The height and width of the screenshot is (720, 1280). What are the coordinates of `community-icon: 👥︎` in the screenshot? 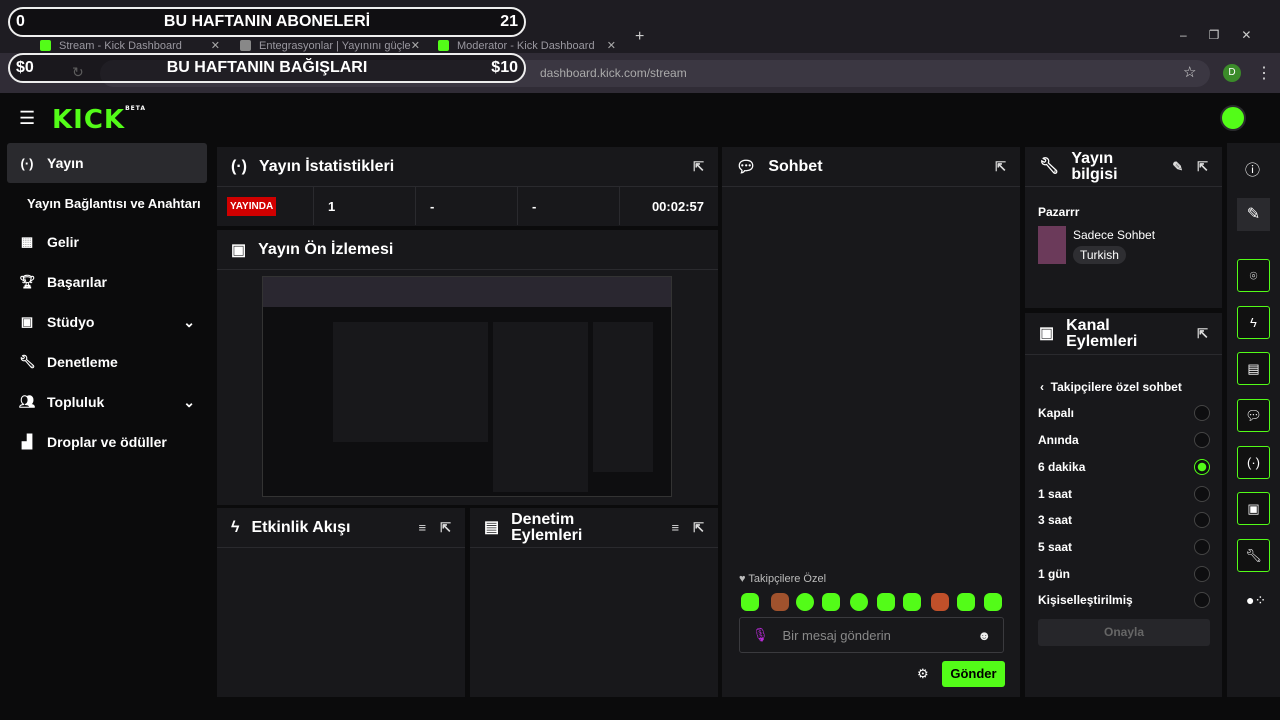 It's located at (27, 401).